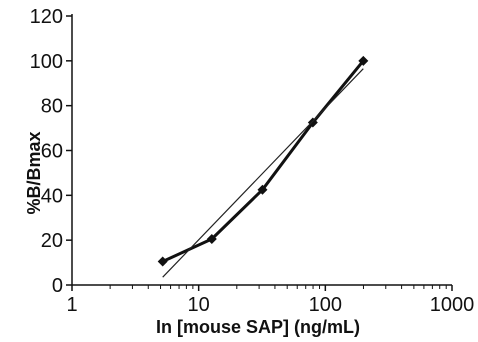 This screenshot has height=342, width=478. Describe the element at coordinates (46, 62) in the screenshot. I see `y-tick-label: 100` at that location.